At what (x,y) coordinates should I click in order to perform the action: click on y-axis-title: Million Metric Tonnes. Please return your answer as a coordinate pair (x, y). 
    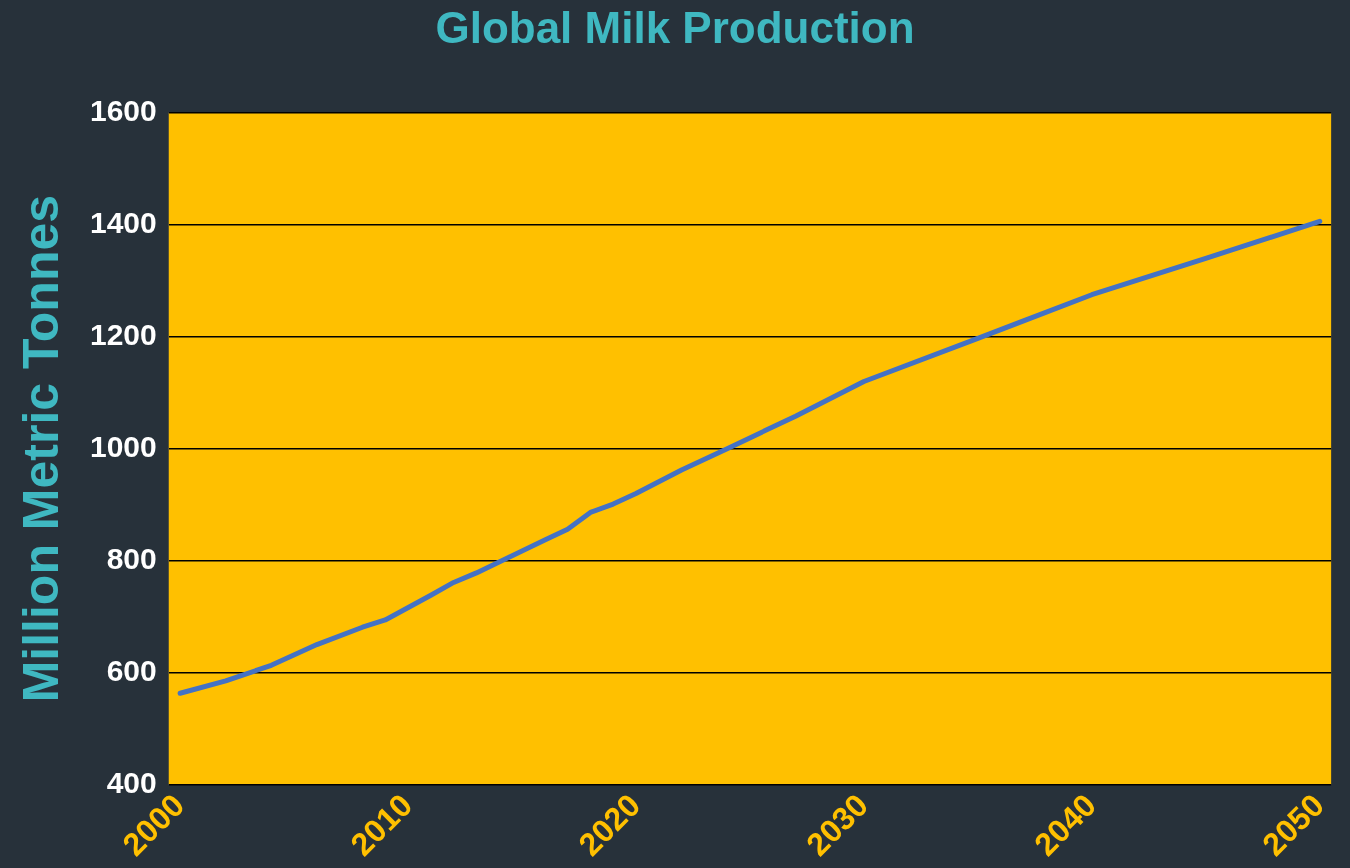
    Looking at the image, I should click on (40, 448).